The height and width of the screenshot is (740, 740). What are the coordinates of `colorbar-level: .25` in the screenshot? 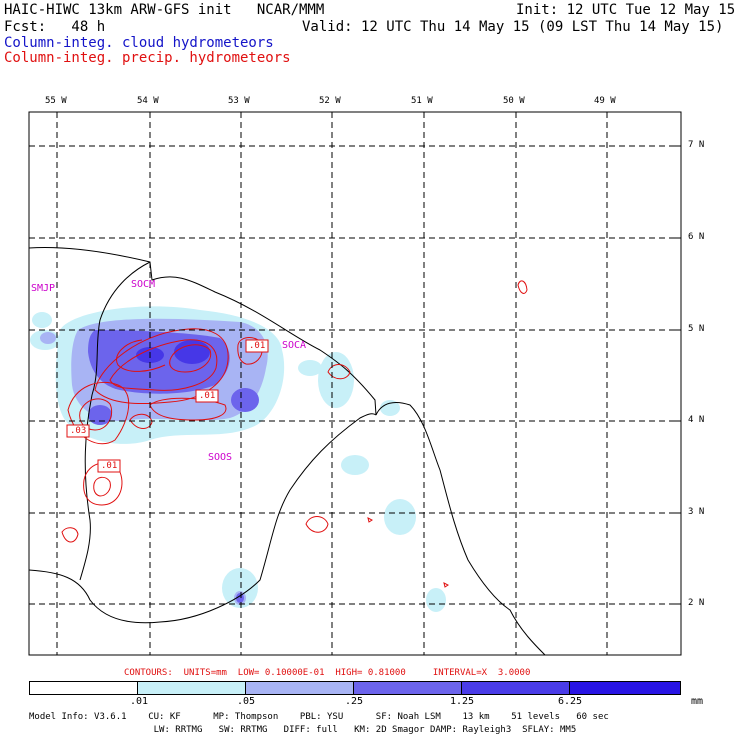 It's located at (354, 701).